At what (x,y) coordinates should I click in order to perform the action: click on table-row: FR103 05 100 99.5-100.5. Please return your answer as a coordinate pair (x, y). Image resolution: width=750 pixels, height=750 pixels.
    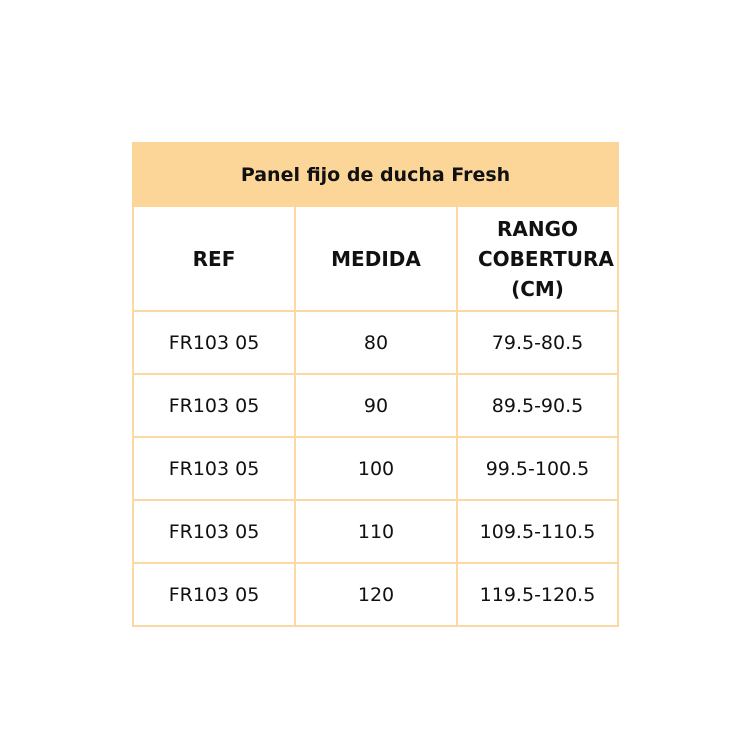
    Looking at the image, I should click on (375, 468).